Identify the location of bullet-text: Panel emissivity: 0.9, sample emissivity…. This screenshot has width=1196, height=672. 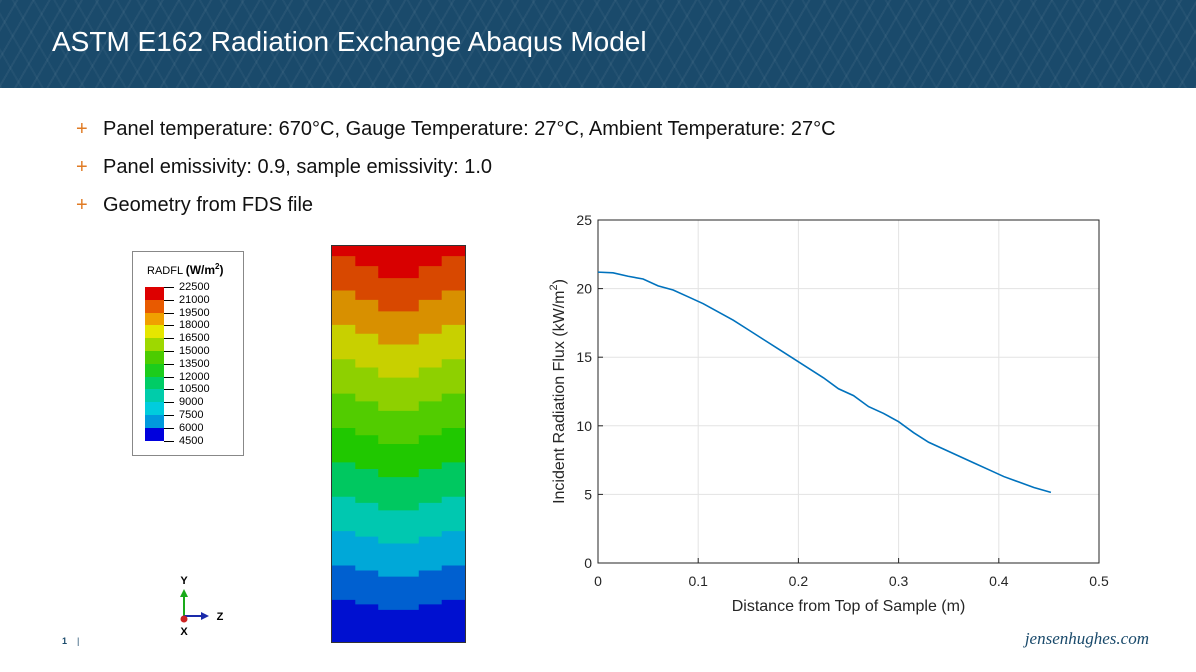
(298, 167).